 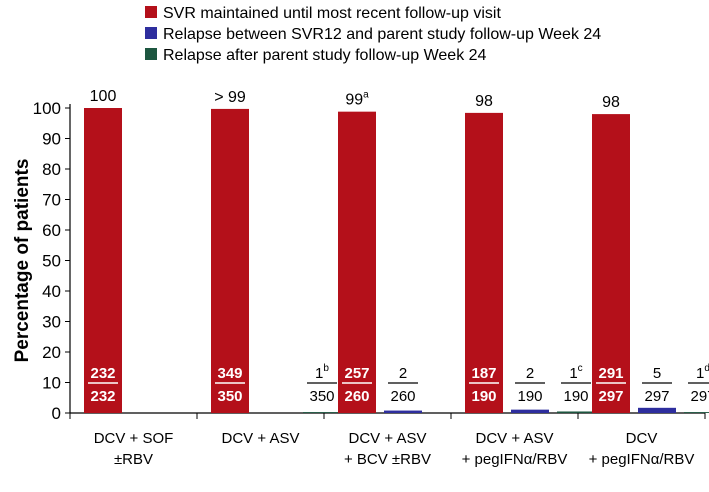 What do you see at coordinates (322, 372) in the screenshot?
I see `fraction-numerator: 1b` at bounding box center [322, 372].